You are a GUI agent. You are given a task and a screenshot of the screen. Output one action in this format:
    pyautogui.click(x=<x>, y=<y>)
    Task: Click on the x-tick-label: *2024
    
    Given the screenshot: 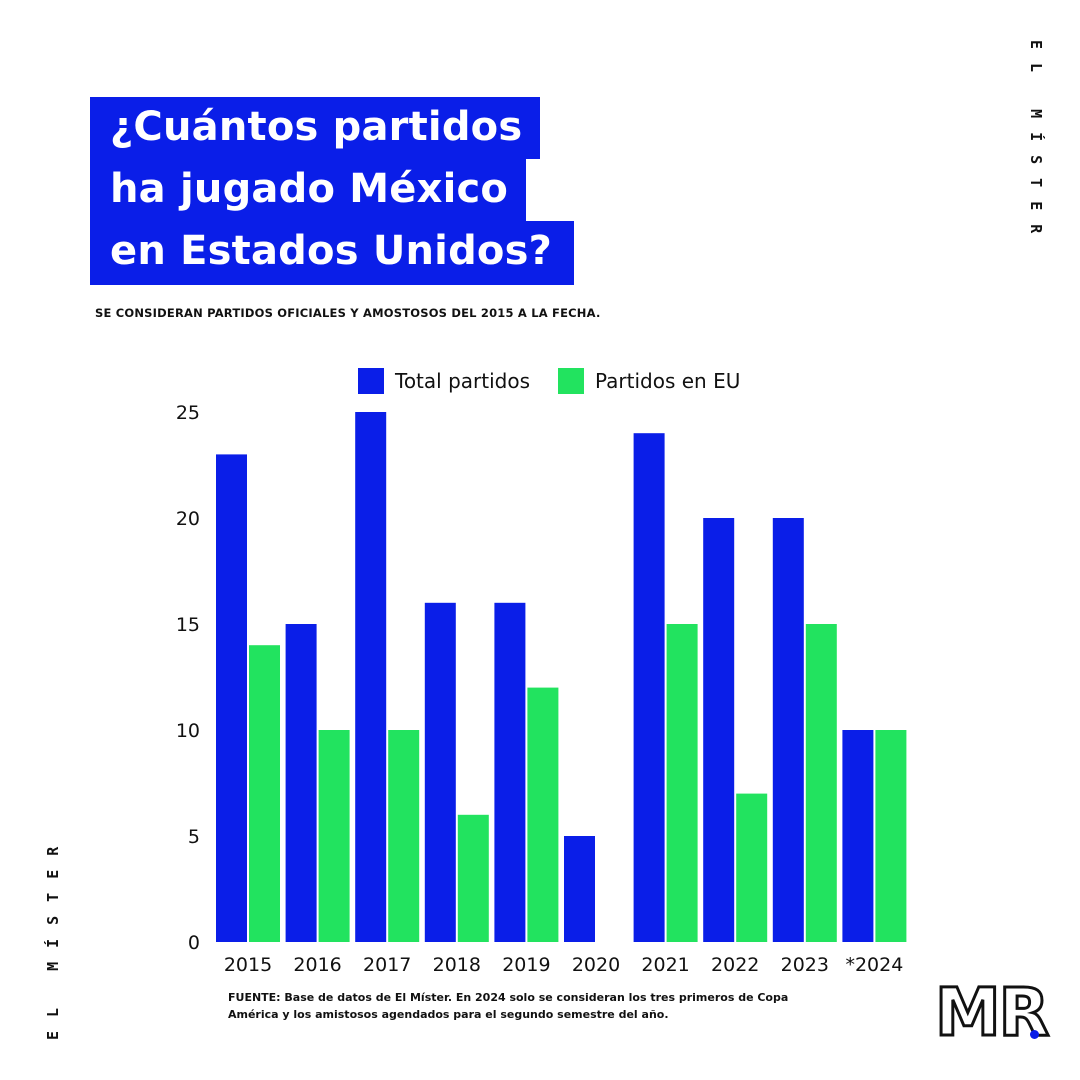 What is the action you would take?
    pyautogui.click(x=874, y=965)
    